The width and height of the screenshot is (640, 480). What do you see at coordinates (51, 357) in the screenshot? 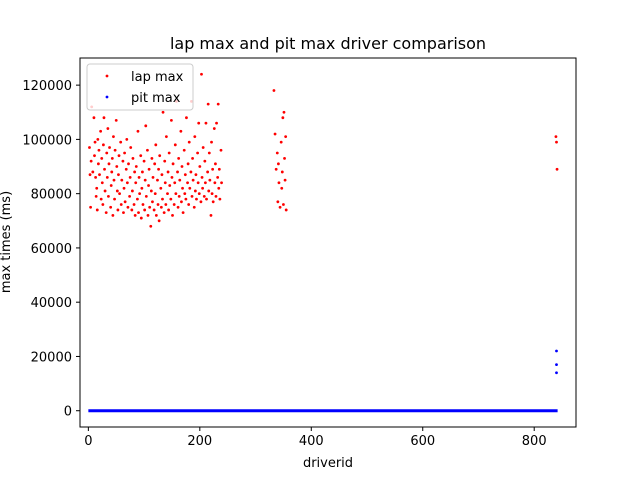
I see `y-tick-label: 20000` at bounding box center [51, 357].